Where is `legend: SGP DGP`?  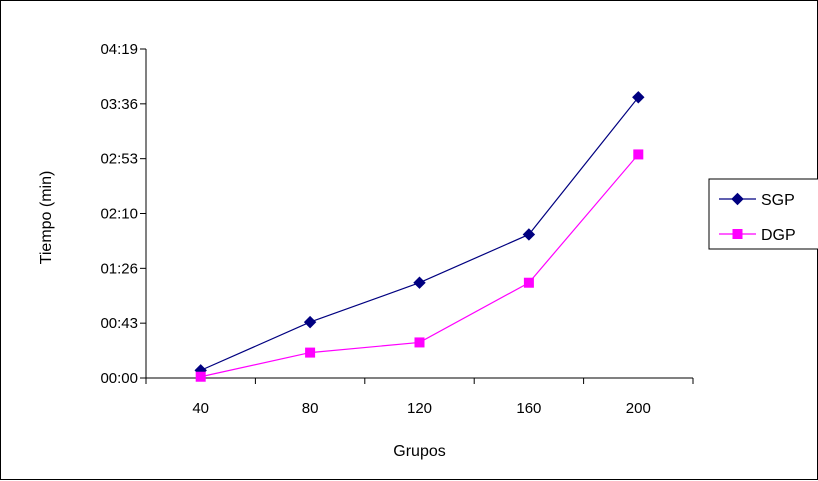 legend: SGP DGP is located at coordinates (763, 214).